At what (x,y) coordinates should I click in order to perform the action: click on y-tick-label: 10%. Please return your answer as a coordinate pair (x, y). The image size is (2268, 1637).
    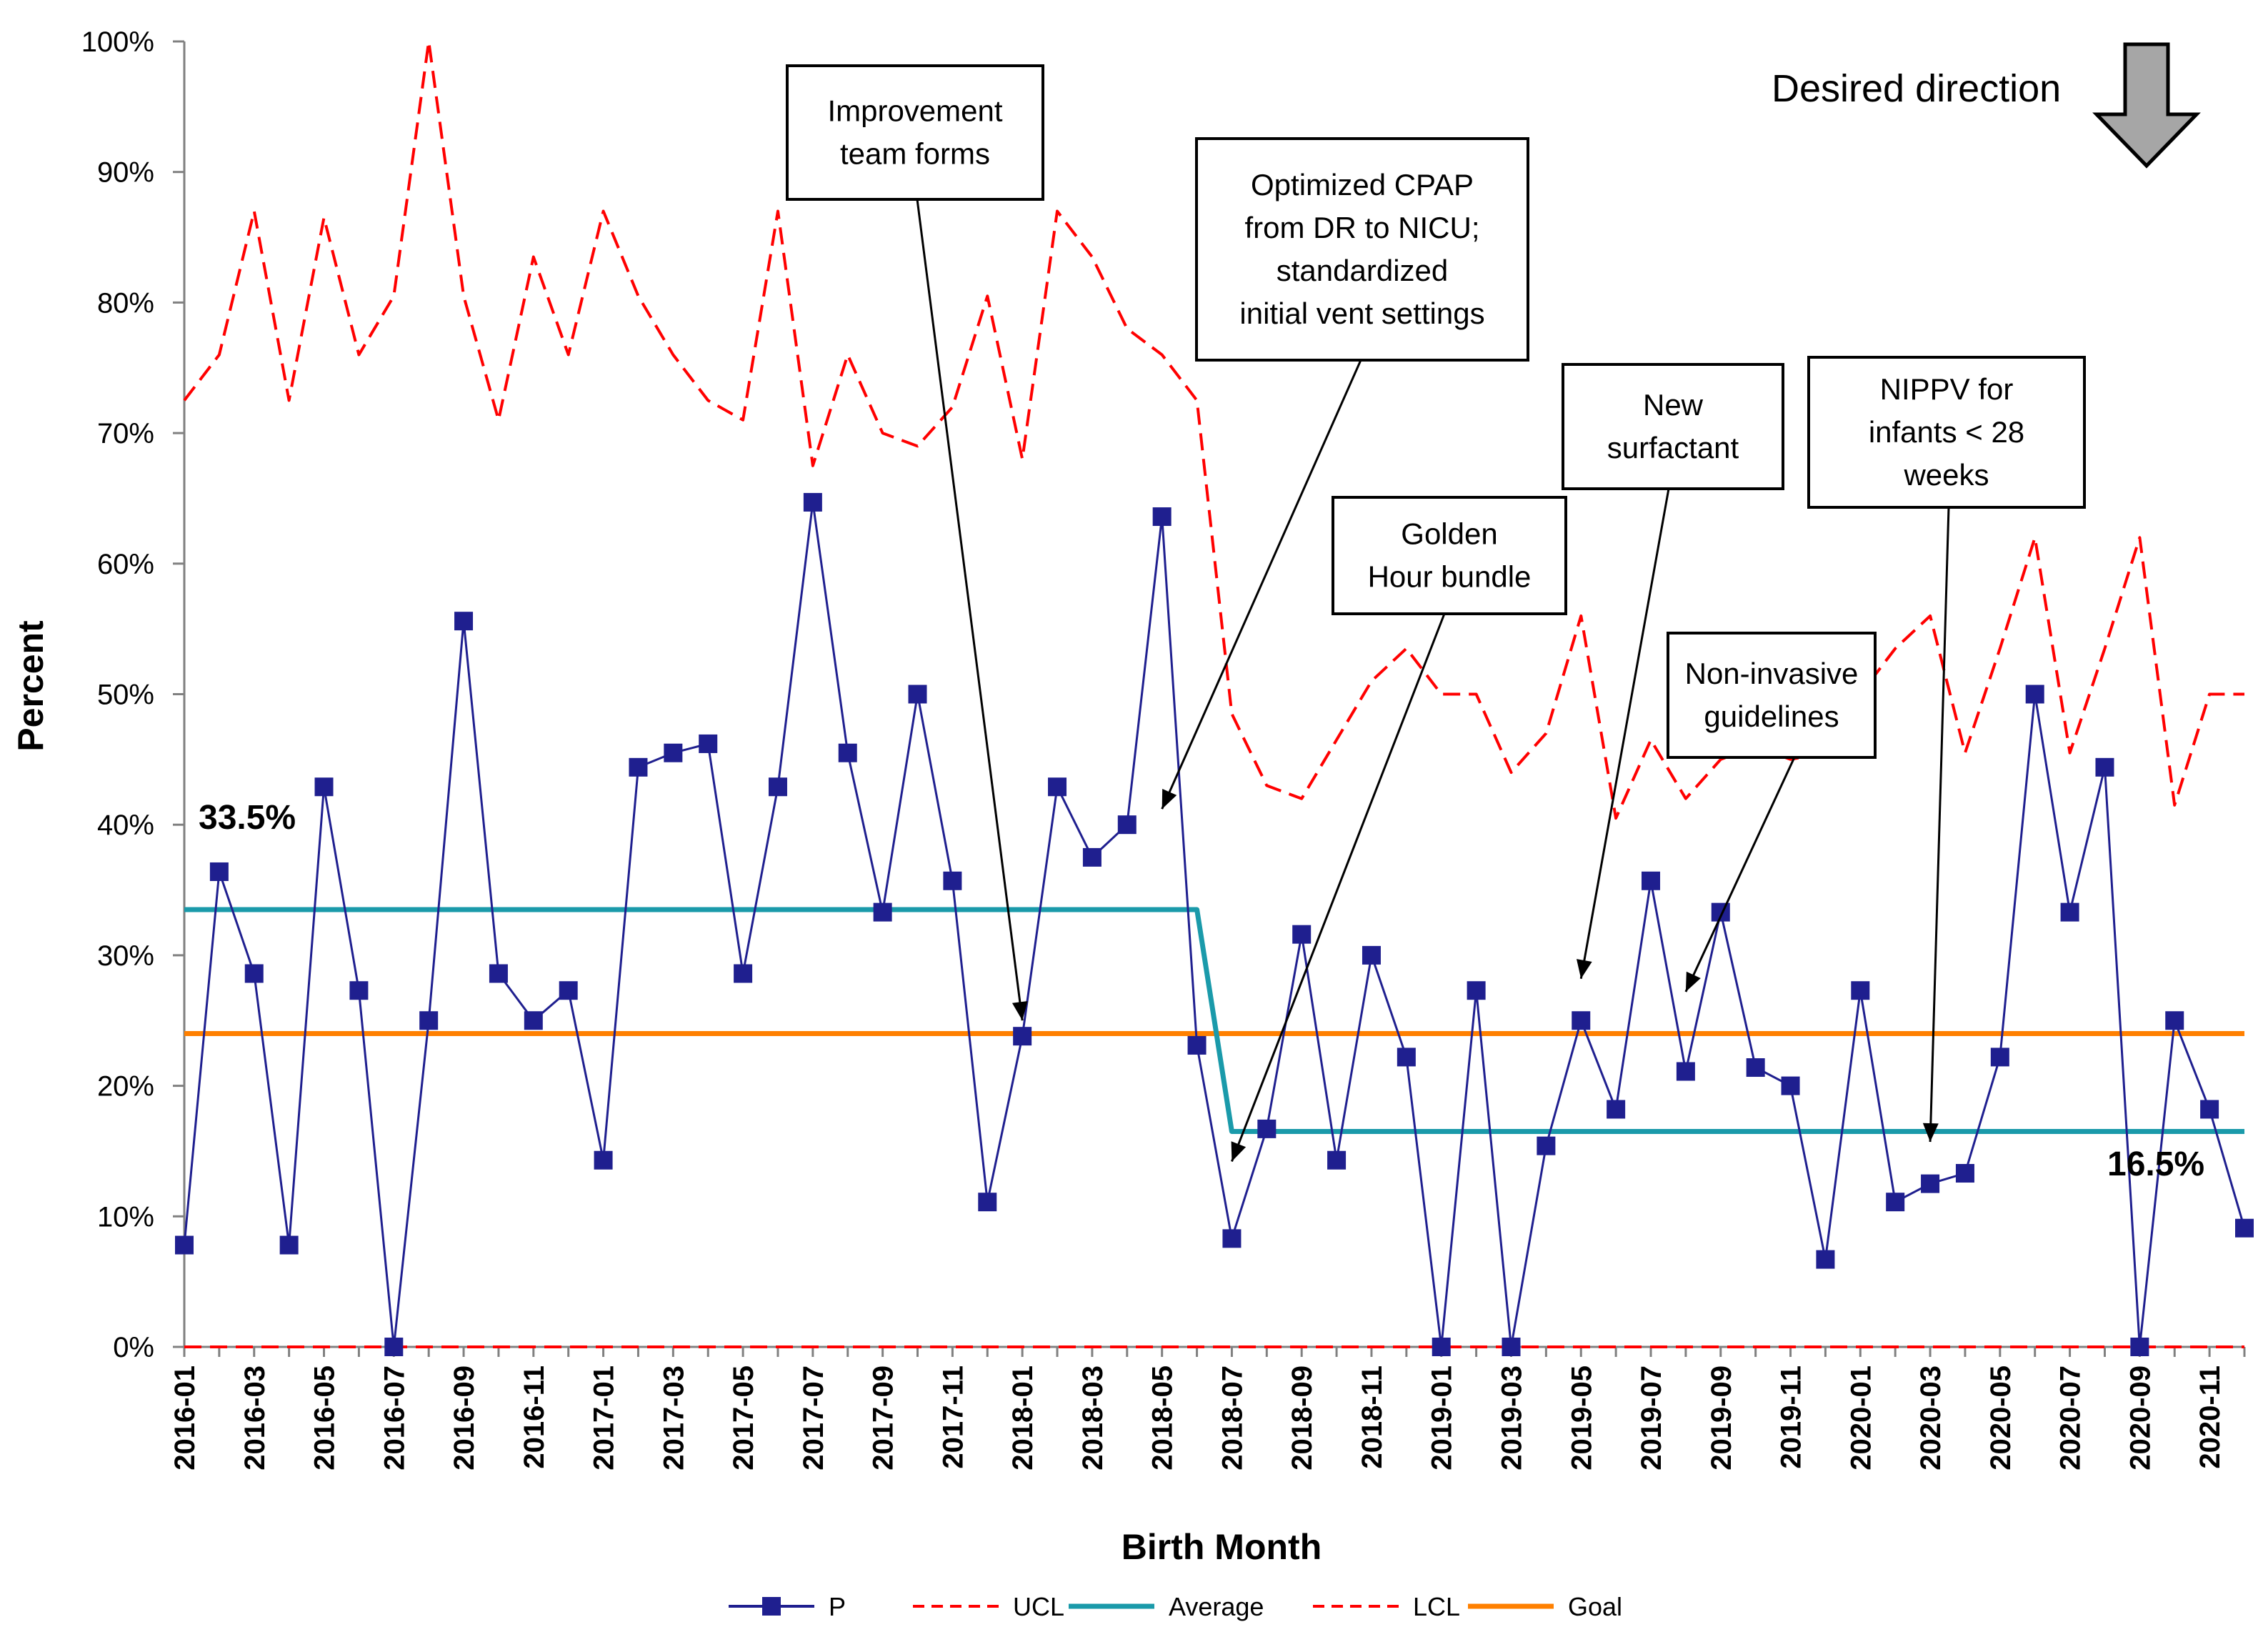
    Looking at the image, I should click on (125, 1217).